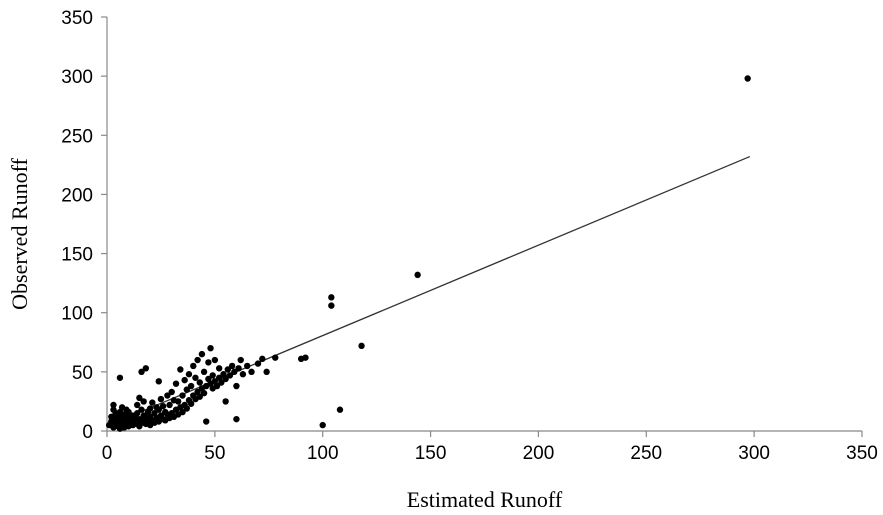 This screenshot has width=883, height=515. Describe the element at coordinates (431, 453) in the screenshot. I see `x-tick-label: 150` at that location.